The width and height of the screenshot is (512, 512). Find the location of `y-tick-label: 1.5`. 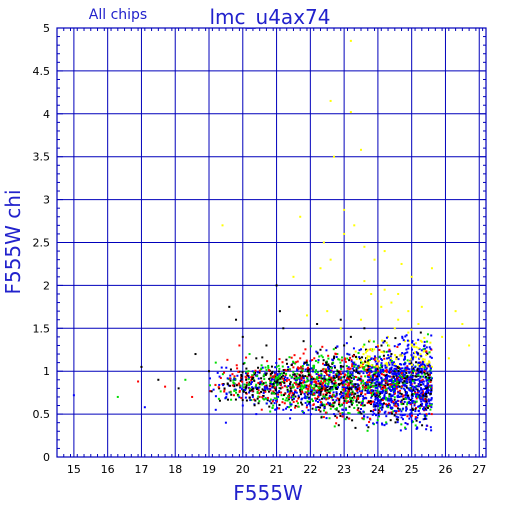

y-tick-label: 1.5 is located at coordinates (42, 328).